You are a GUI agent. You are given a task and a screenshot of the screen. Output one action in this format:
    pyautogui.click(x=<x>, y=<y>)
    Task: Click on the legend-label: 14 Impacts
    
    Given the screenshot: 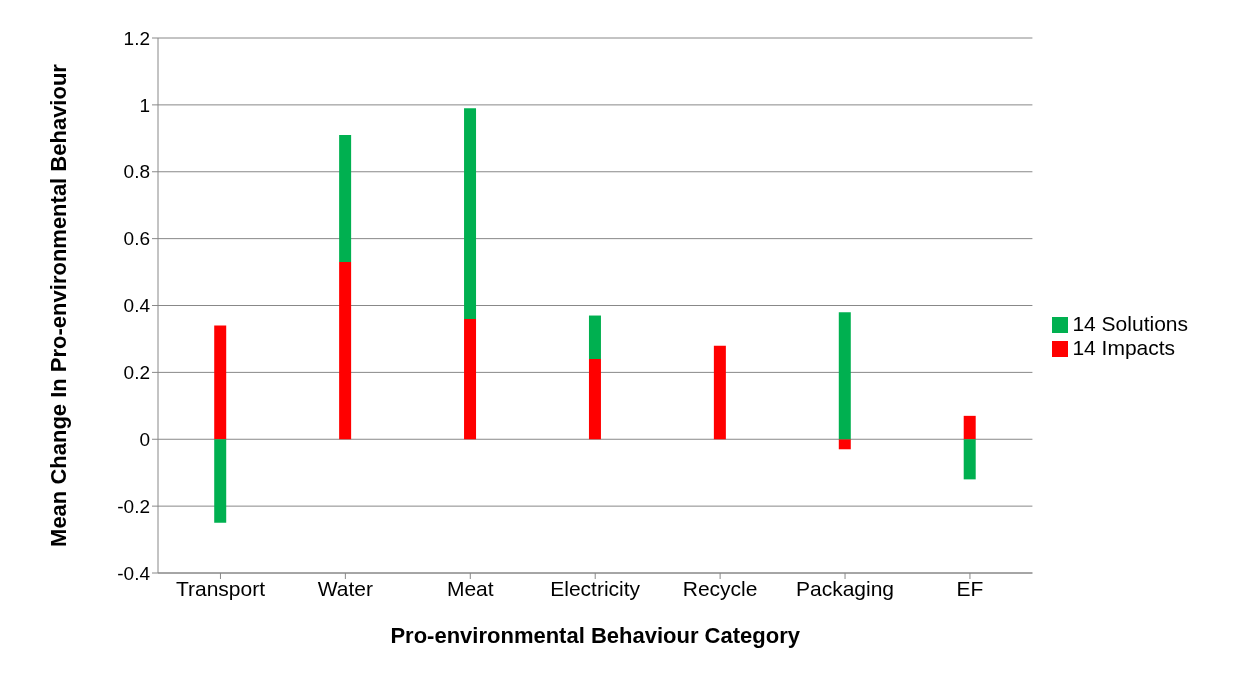 What is the action you would take?
    pyautogui.click(x=1124, y=347)
    